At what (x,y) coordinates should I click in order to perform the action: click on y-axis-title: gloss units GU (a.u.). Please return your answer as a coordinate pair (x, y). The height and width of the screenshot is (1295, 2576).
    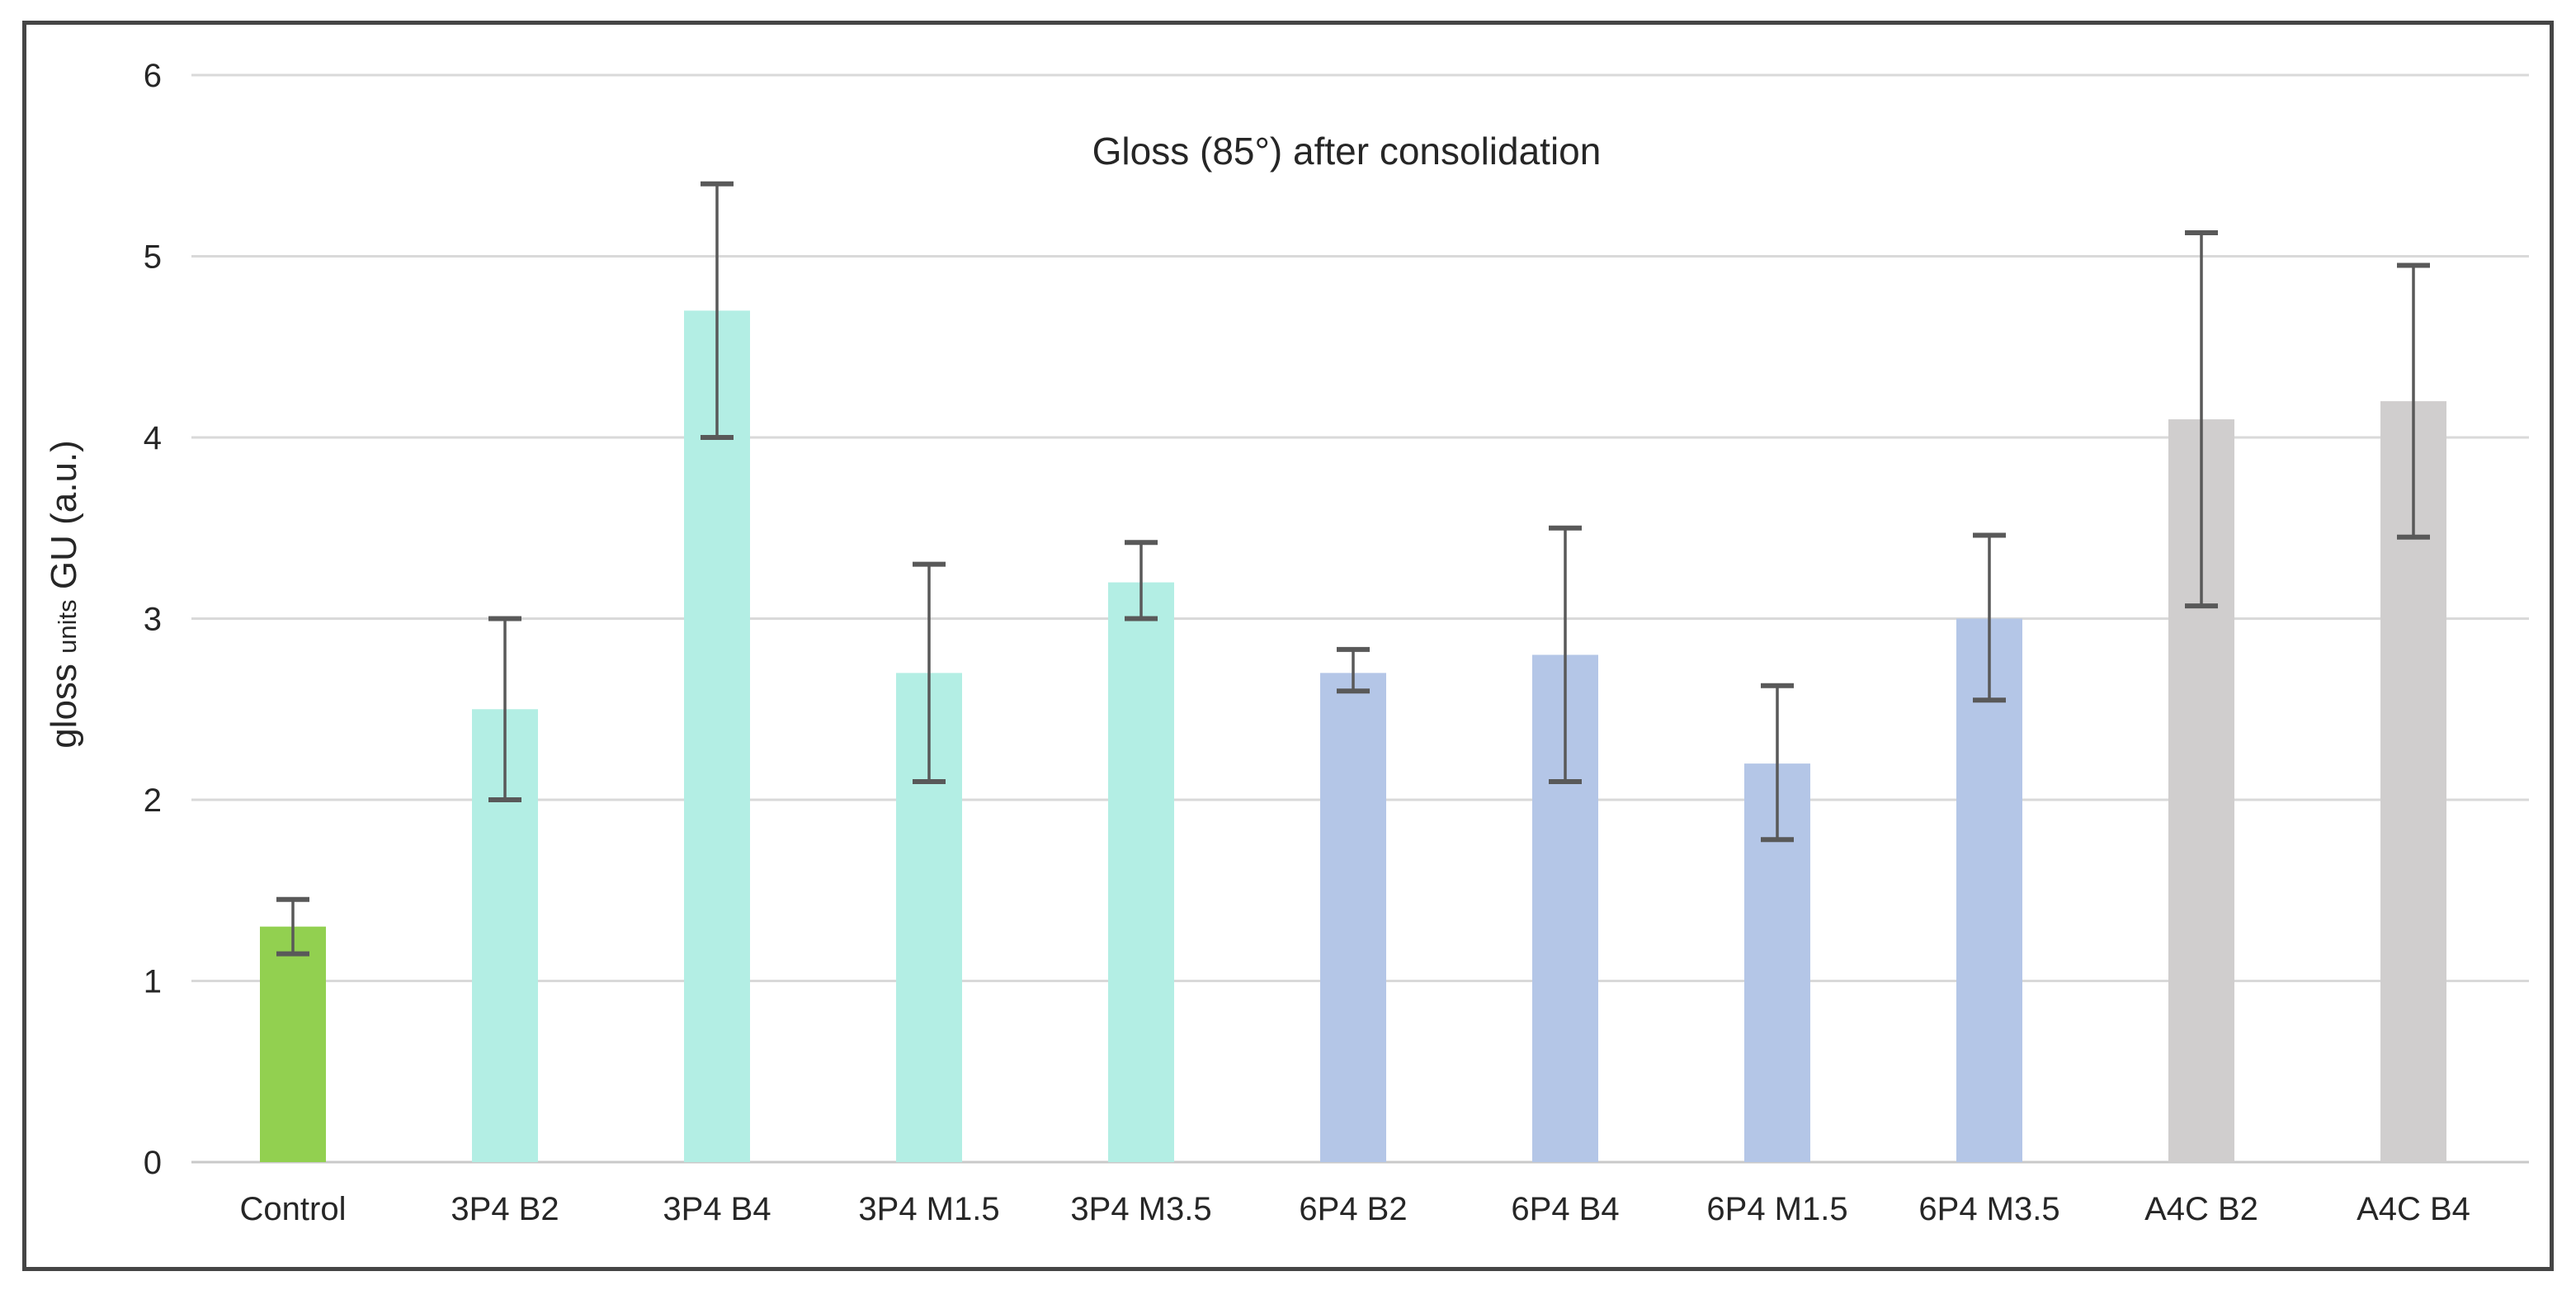
    Looking at the image, I should click on (64, 594).